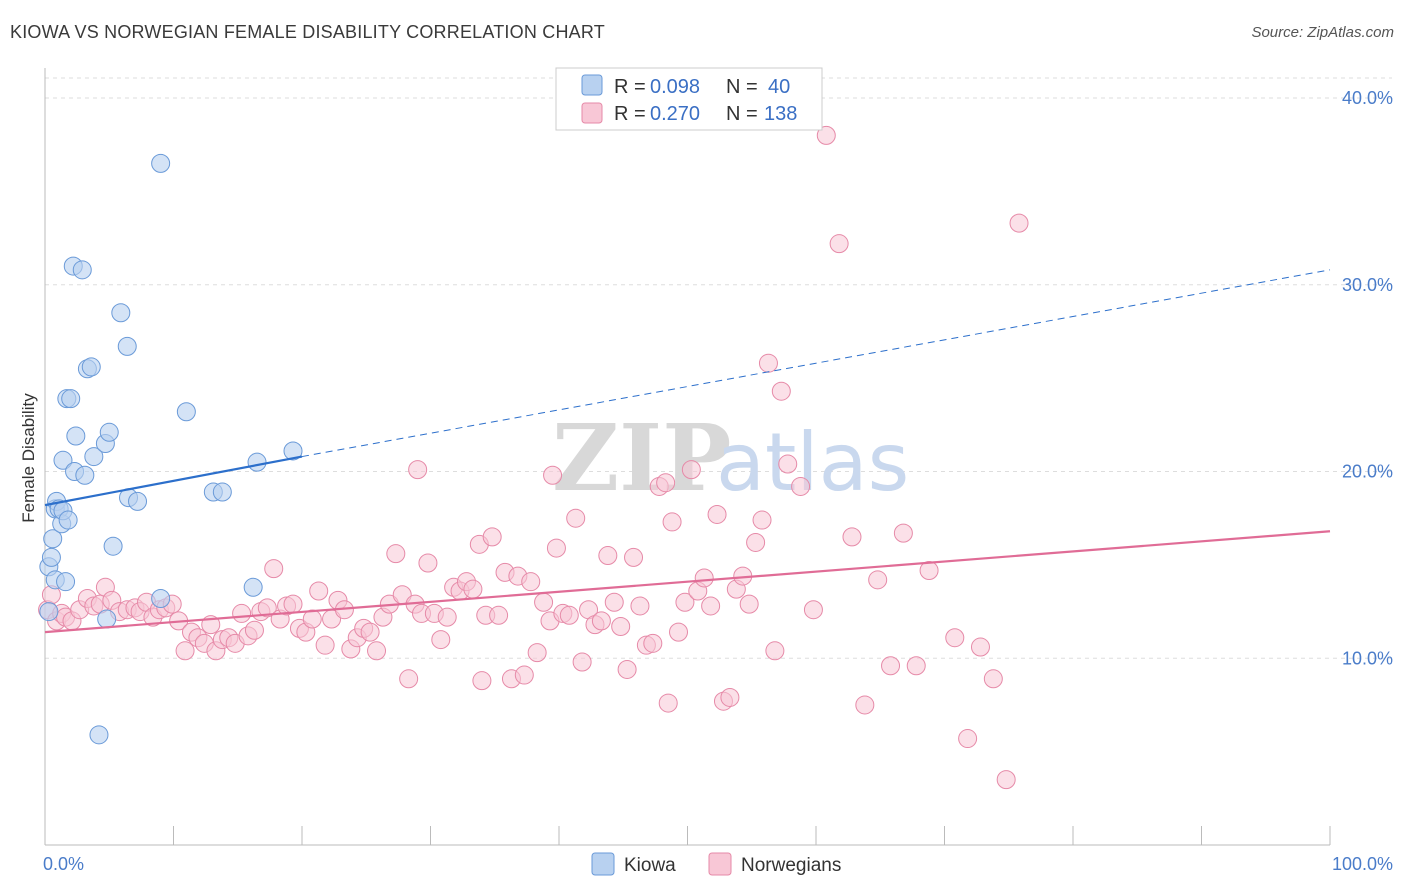 This screenshot has height=892, width=1406. I want to click on kiowa-points, so click(171, 449).